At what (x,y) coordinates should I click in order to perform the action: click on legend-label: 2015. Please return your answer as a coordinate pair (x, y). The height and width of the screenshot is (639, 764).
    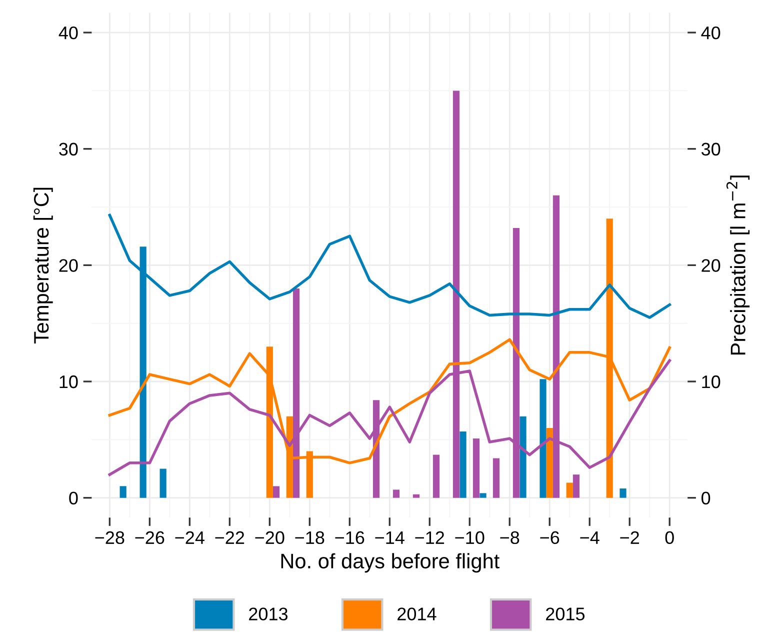
    Looking at the image, I should click on (565, 614).